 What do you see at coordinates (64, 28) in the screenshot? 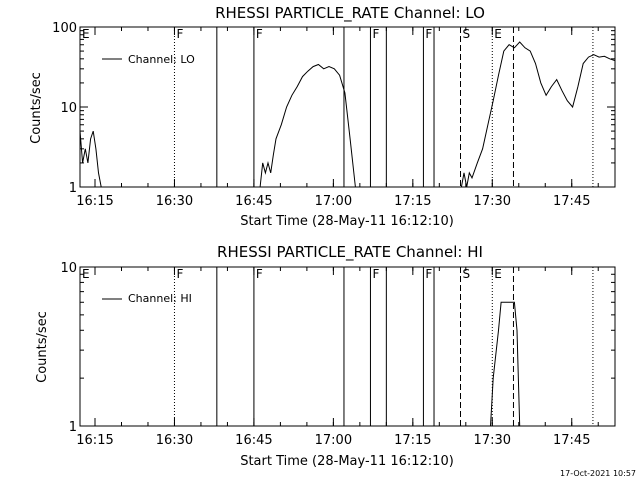
I see `y-tick-label: 100` at bounding box center [64, 28].